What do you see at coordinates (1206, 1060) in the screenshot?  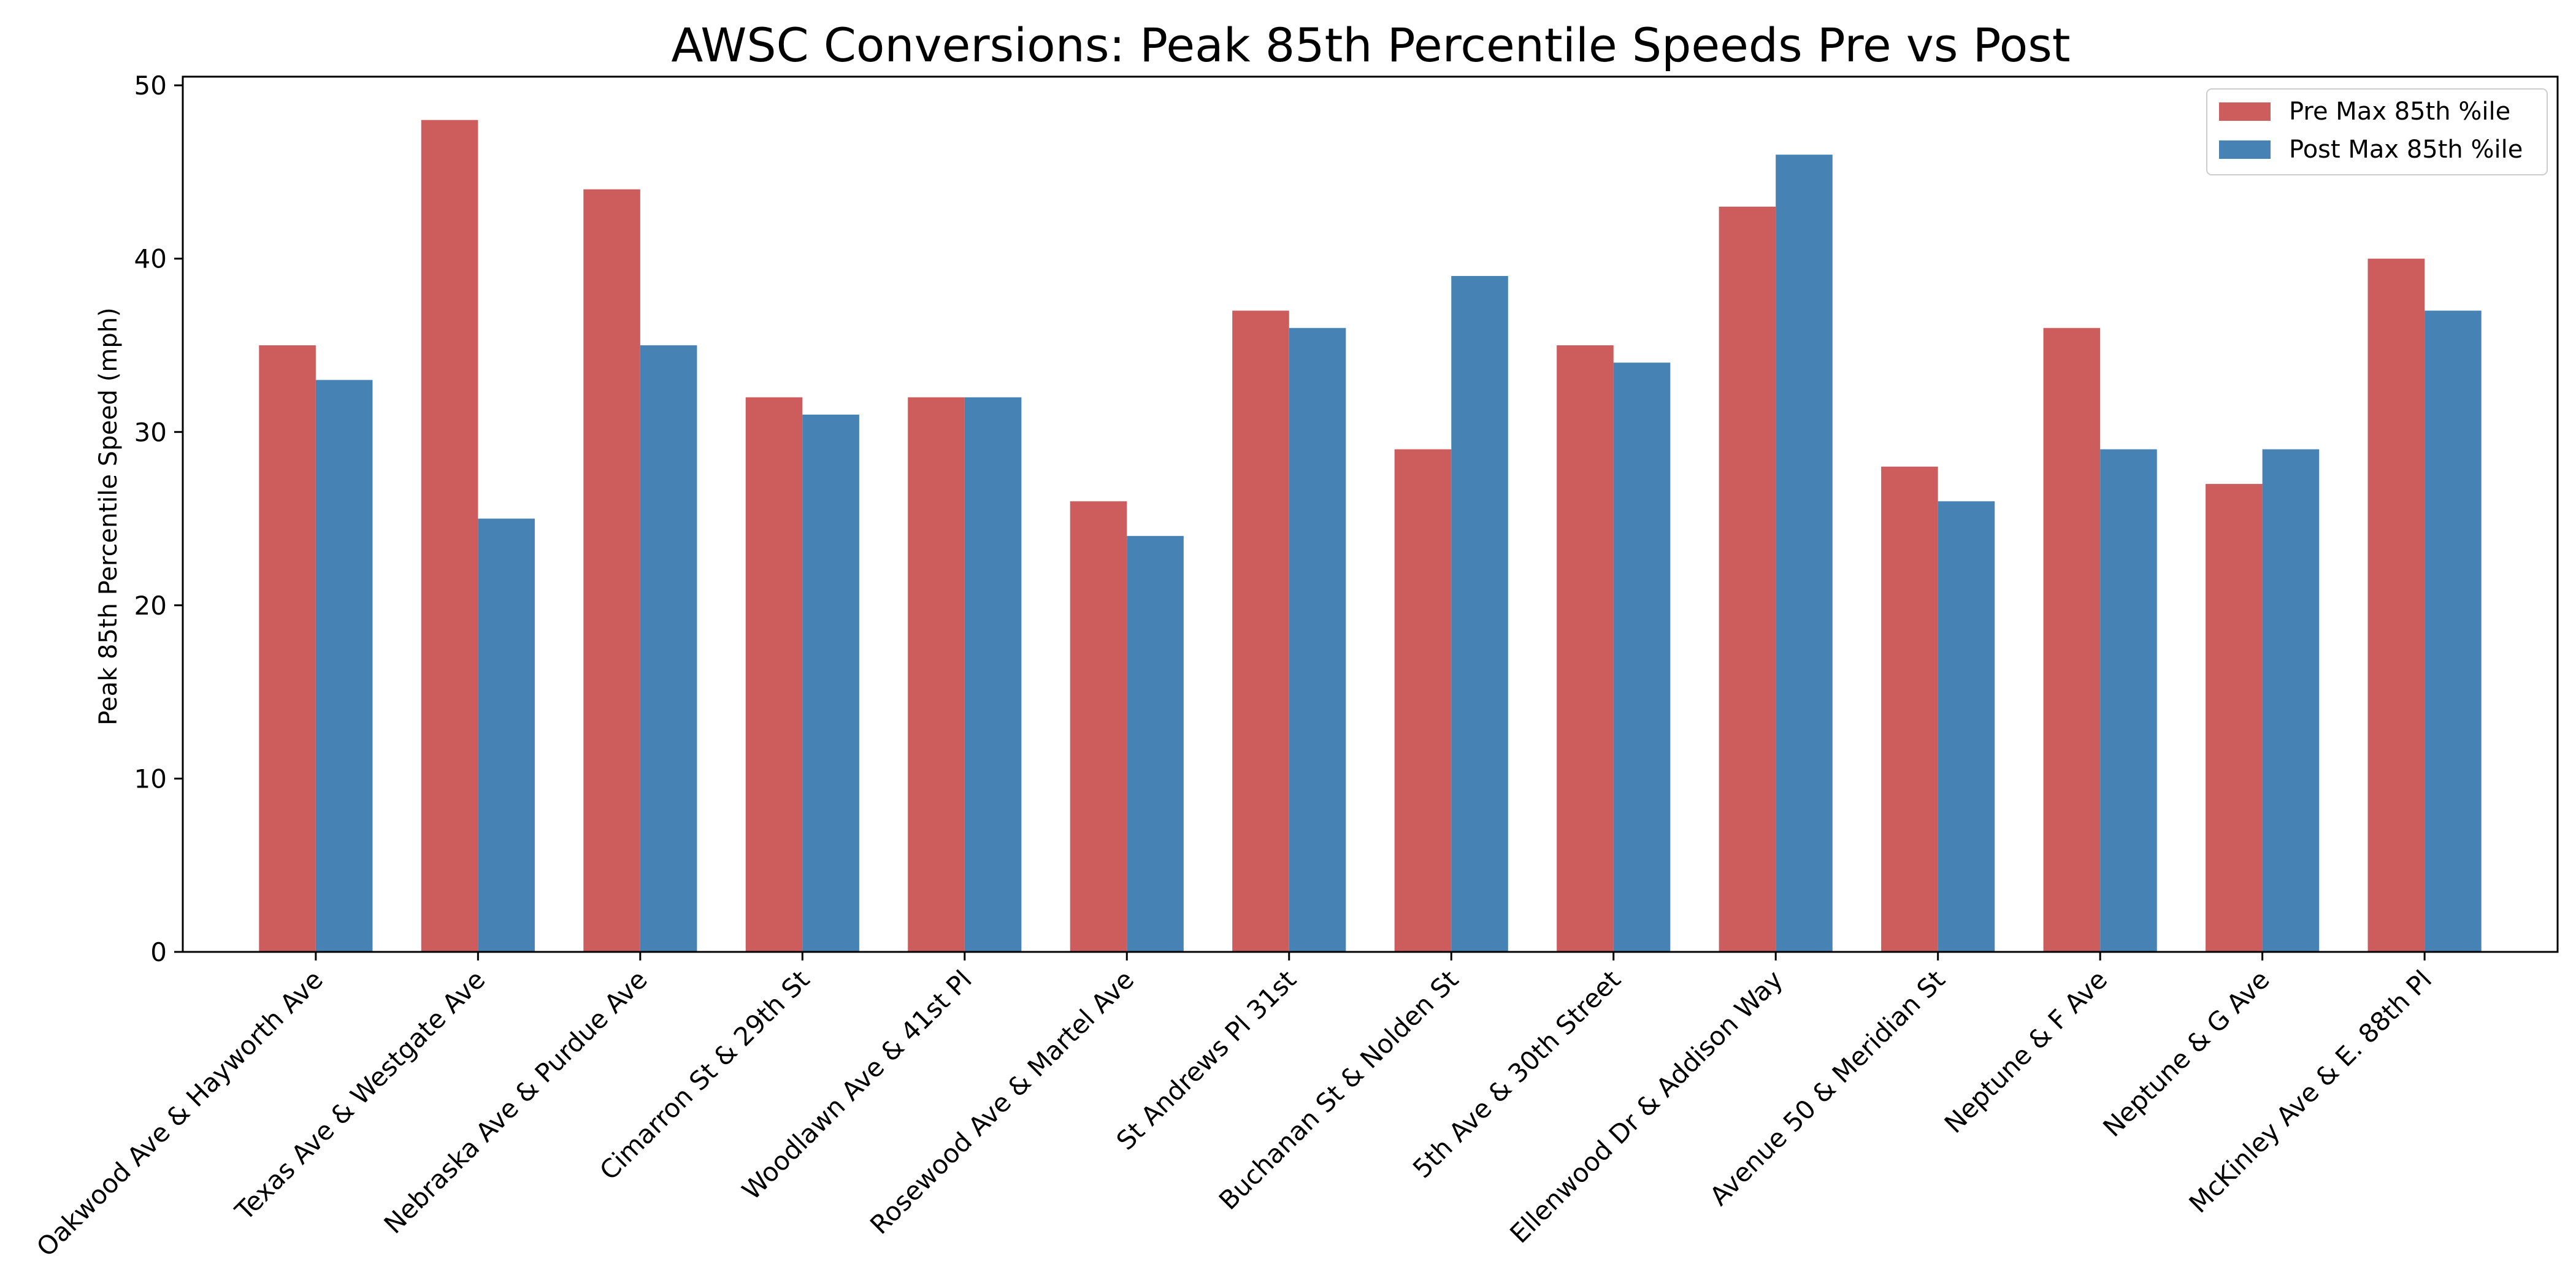 I see `x-tick-label: St Andrews Pl 31st` at bounding box center [1206, 1060].